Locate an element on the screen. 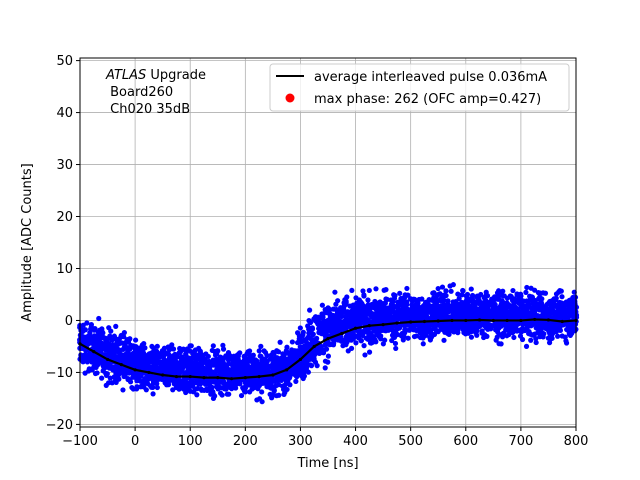  y-axis-label: Amplitude [ADC Counts] is located at coordinates (27, 242).